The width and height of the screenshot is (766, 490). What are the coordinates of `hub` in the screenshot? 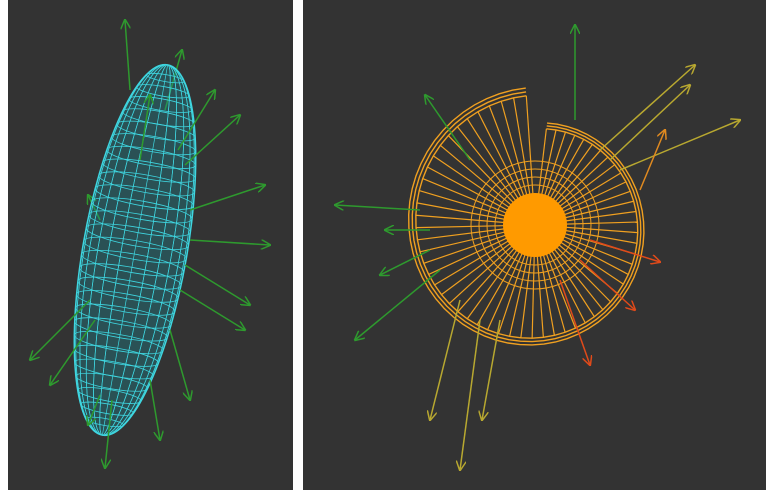 It's located at (535, 225).